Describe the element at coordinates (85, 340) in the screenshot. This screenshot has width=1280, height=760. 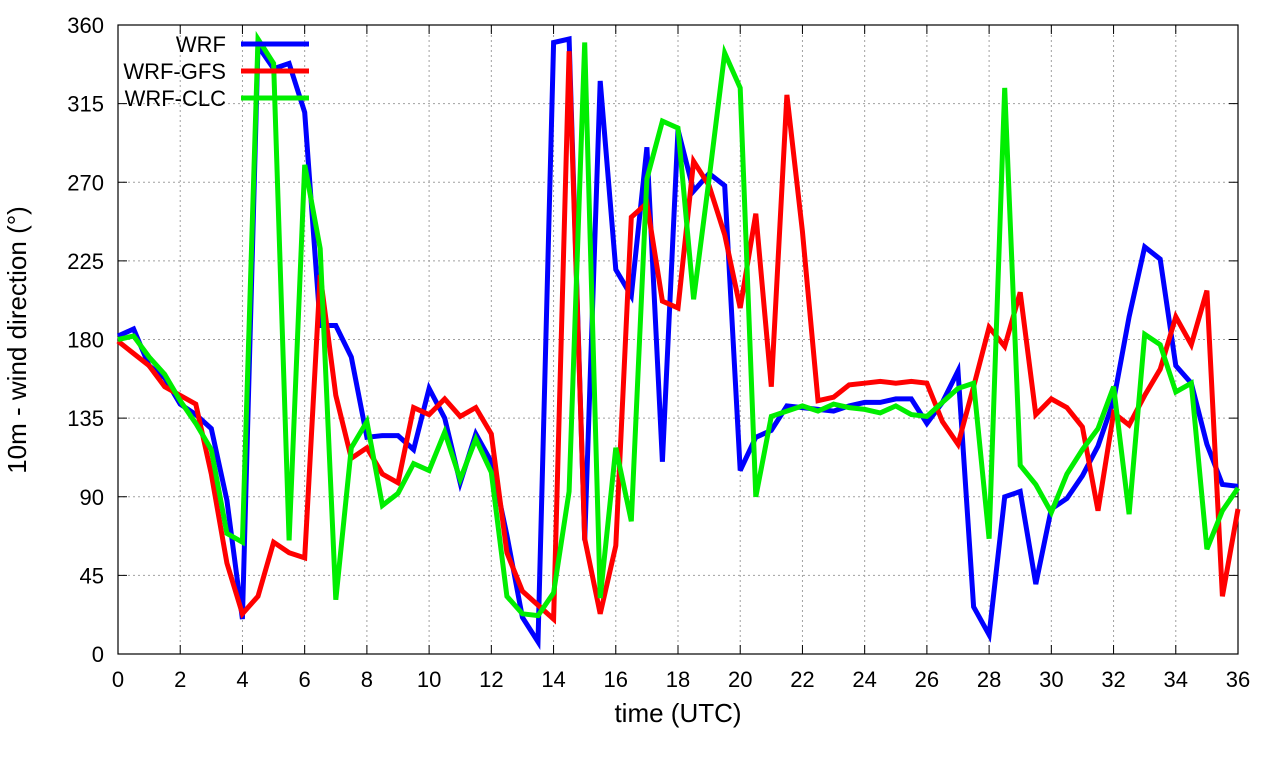
I see `y-tick-label: 180` at that location.